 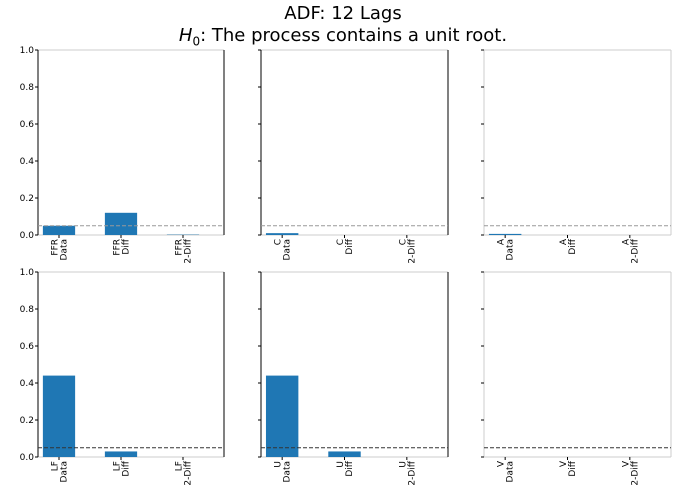 I want to click on x-tick-label: FFR Data, so click(x=60, y=250).